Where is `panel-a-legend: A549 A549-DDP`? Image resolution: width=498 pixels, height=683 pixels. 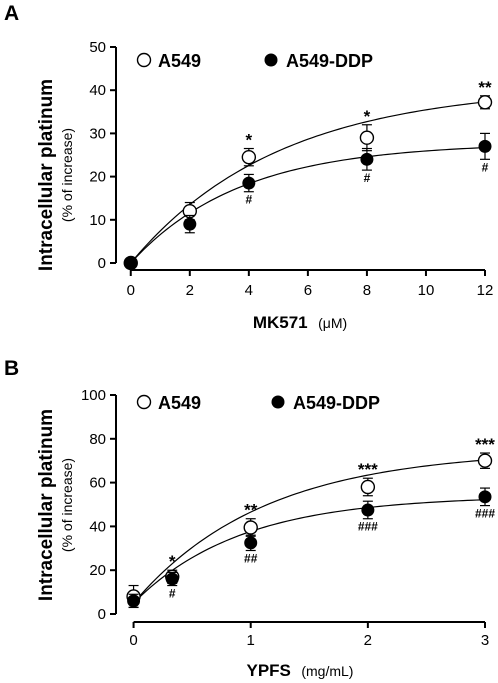 panel-a-legend: A549 A549-DDP is located at coordinates (254, 61).